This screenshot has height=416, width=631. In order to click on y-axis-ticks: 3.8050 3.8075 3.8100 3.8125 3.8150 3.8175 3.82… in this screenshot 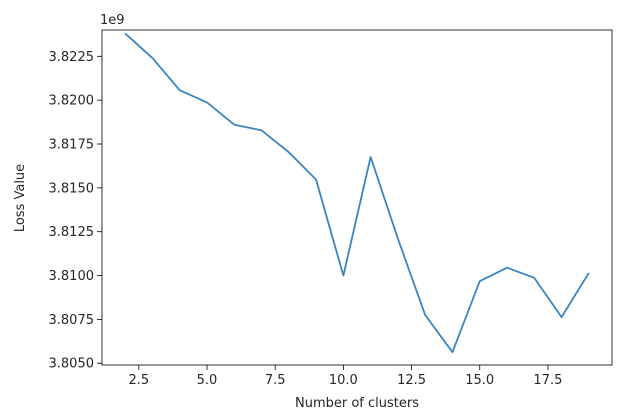, I will do `click(75, 211)`.